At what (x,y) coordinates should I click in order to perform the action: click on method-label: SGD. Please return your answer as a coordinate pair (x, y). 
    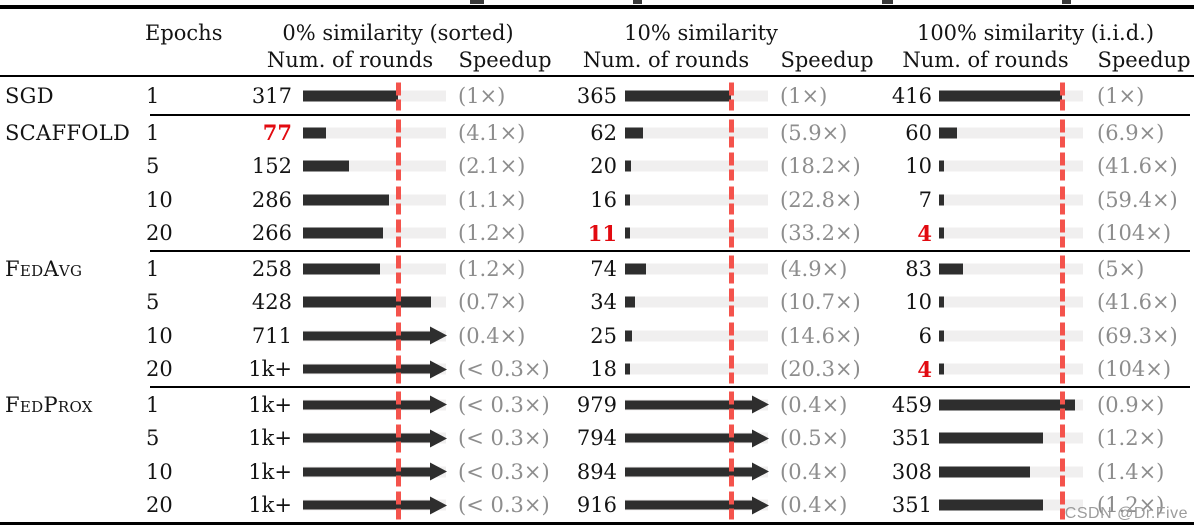
    Looking at the image, I should click on (29, 95).